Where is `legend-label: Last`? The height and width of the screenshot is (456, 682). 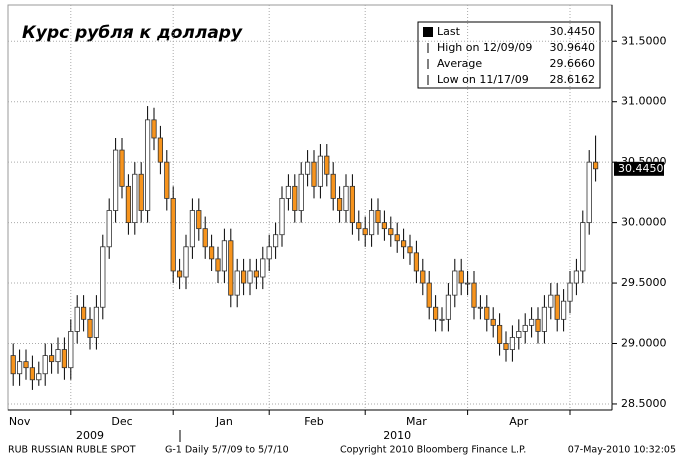 legend-label: Last is located at coordinates (449, 31).